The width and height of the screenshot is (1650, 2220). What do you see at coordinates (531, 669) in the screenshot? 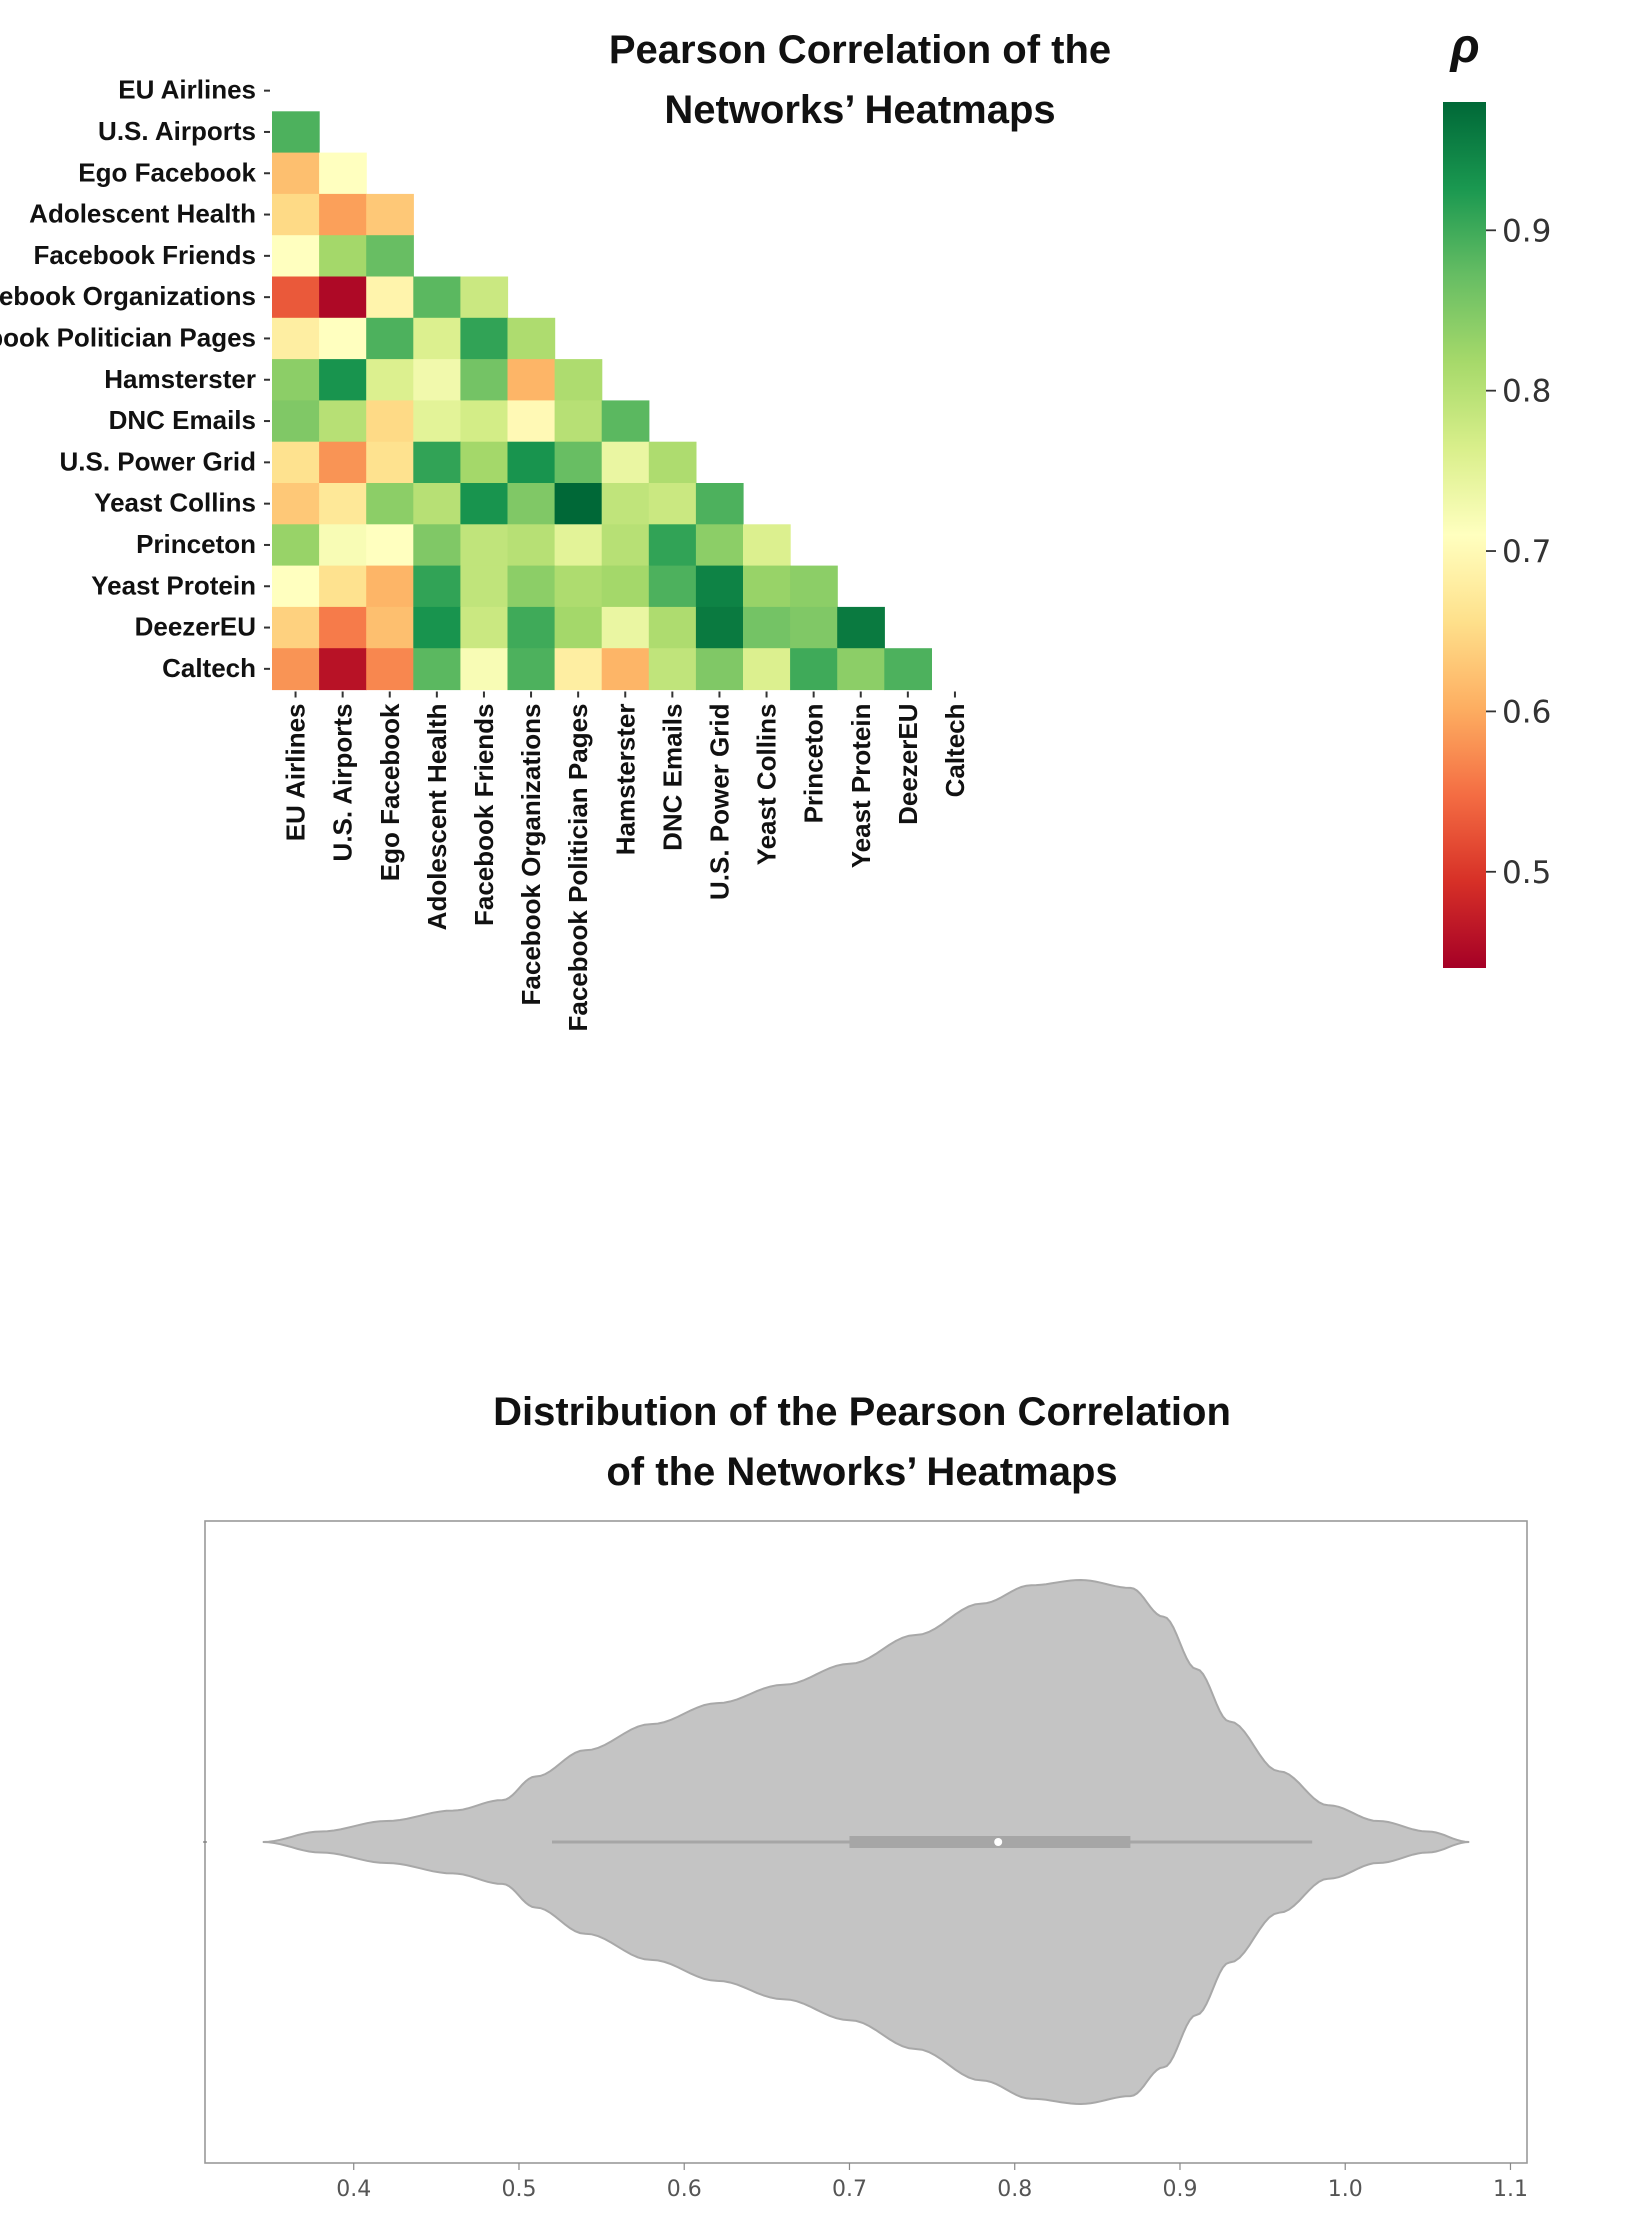
I see `heatmap-cell-caltech-facebook-organizations` at bounding box center [531, 669].